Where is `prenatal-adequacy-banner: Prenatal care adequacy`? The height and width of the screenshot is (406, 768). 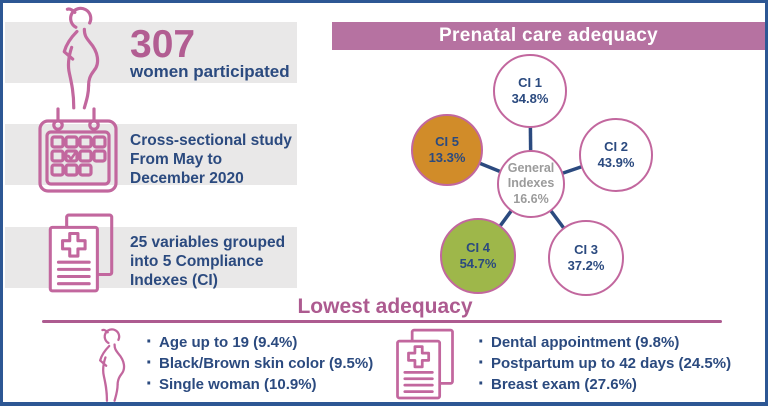 prenatal-adequacy-banner: Prenatal care adequacy is located at coordinates (548, 36).